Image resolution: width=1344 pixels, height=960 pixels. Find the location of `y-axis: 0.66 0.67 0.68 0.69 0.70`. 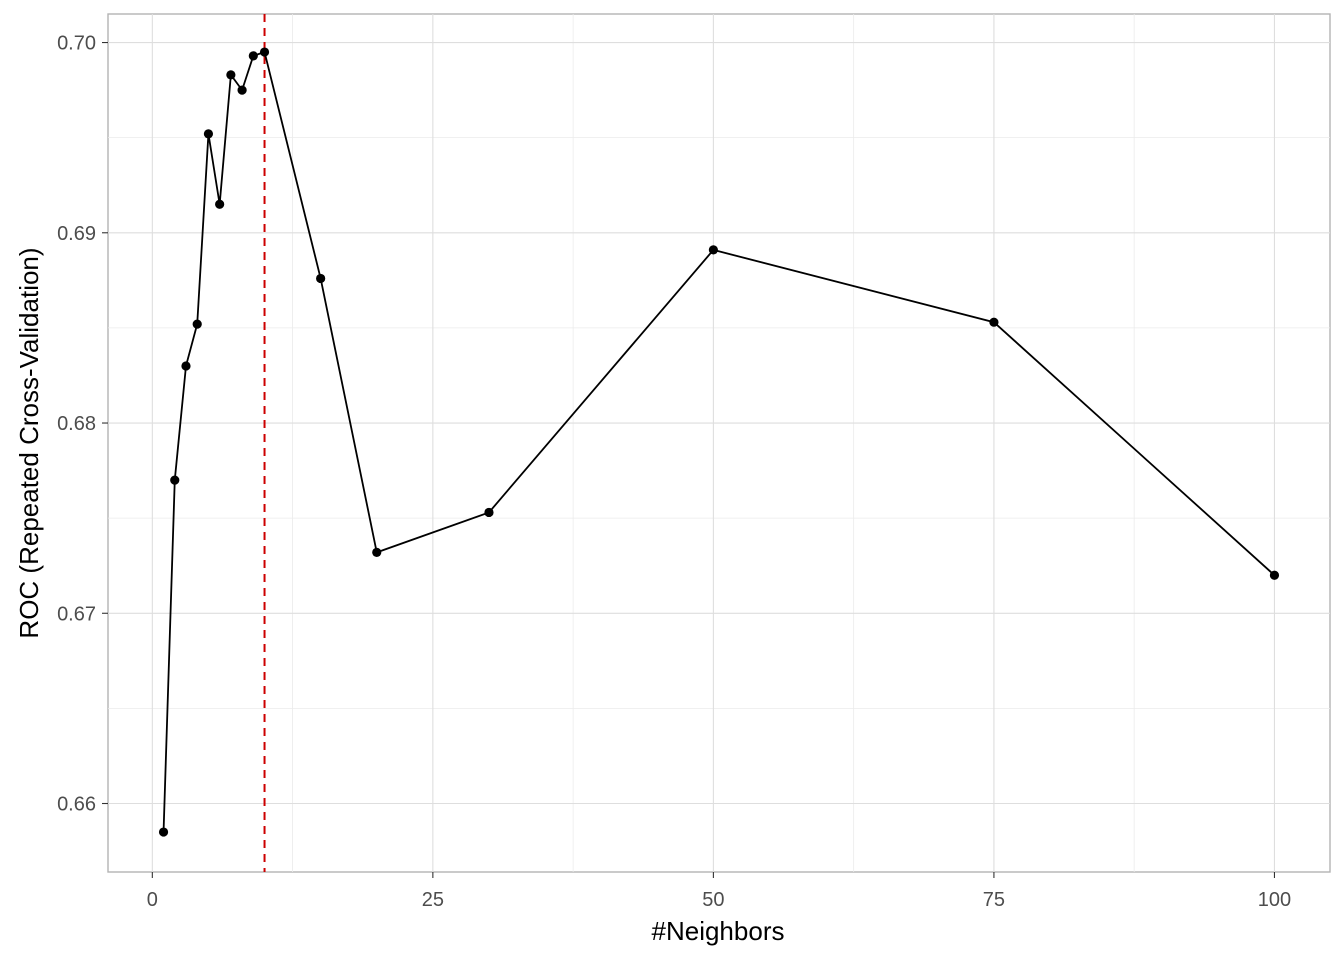

y-axis: 0.66 0.67 0.68 0.69 0.70 is located at coordinates (82, 424).